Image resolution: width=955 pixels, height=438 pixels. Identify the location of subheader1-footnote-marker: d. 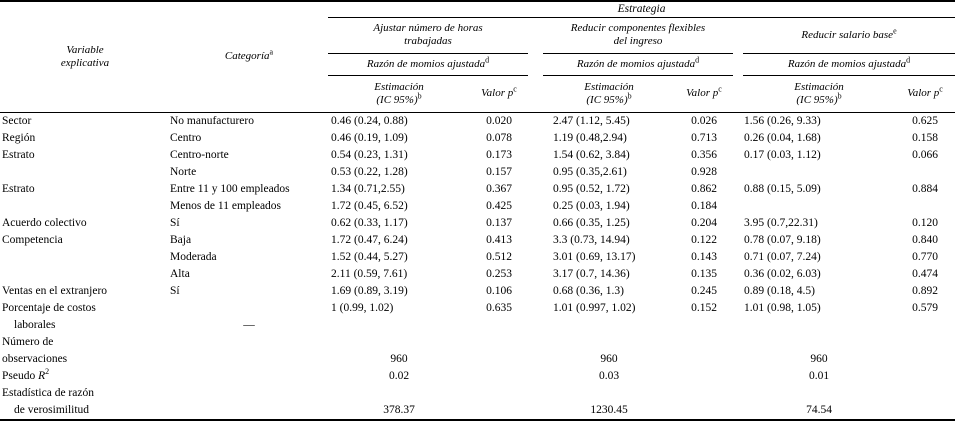
(487, 59).